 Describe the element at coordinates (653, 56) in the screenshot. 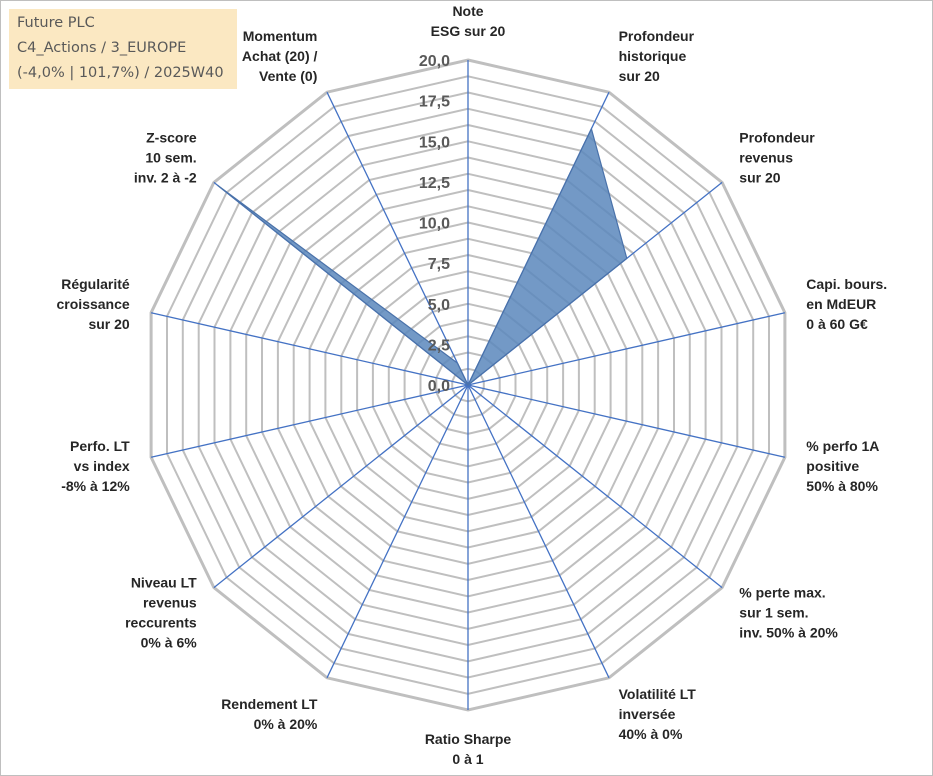

I see `category-label-line: historique` at that location.